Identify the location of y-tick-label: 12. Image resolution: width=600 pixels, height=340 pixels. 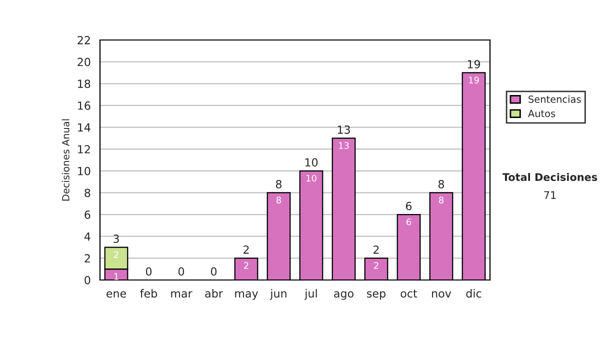
(84, 149).